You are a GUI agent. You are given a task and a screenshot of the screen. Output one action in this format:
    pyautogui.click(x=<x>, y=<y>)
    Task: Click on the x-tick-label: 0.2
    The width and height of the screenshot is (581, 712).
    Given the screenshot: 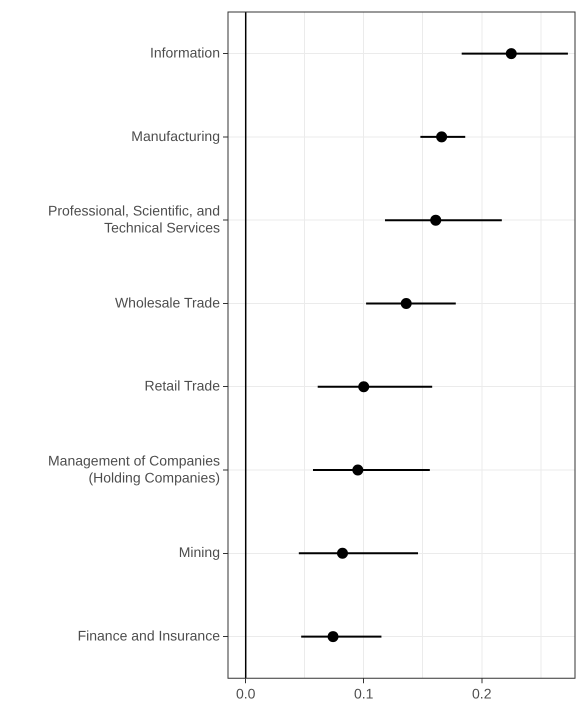 What is the action you would take?
    pyautogui.click(x=482, y=693)
    